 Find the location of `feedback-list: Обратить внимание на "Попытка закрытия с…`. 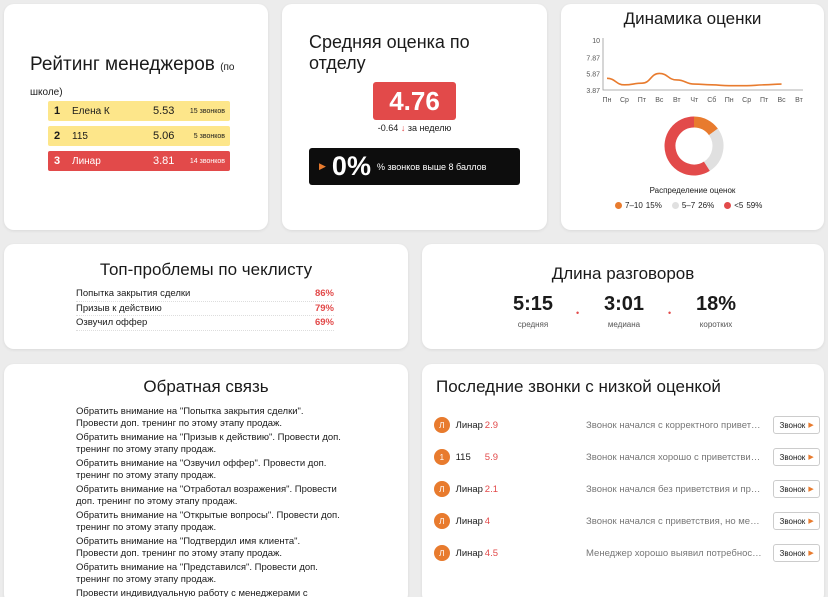

feedback-list: Обратить внимание на "Попытка закрытия с… is located at coordinates (208, 501).